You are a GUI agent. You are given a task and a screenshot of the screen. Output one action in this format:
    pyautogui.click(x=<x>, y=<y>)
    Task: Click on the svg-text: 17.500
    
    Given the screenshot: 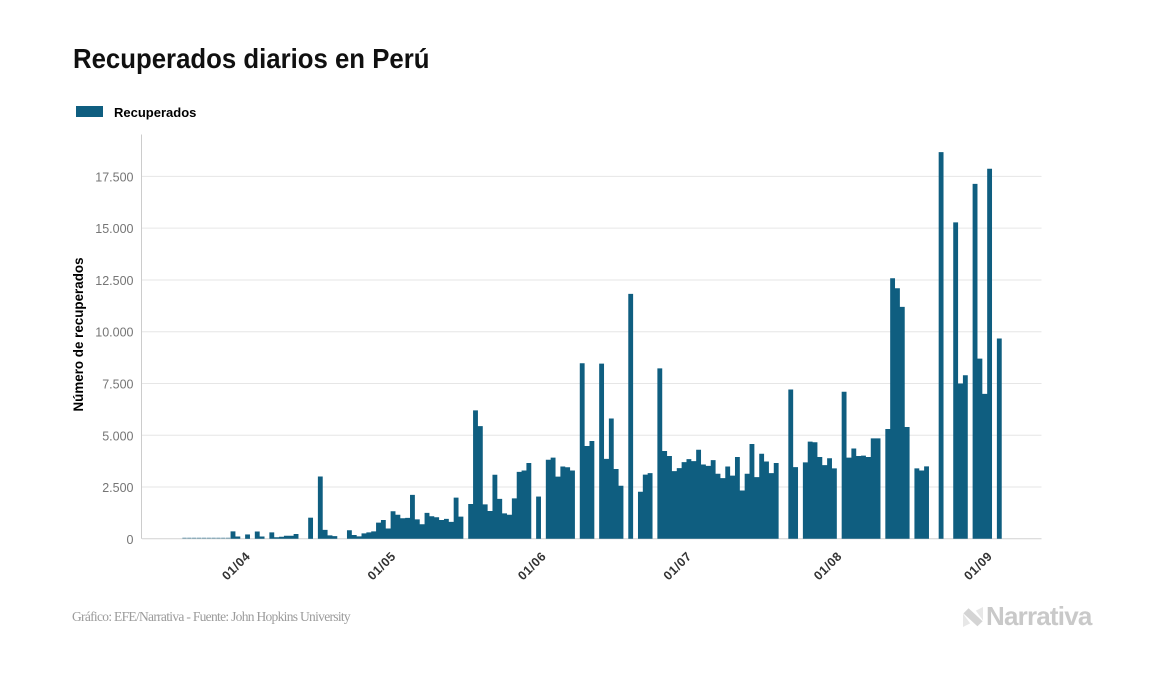 What is the action you would take?
    pyautogui.click(x=114, y=177)
    